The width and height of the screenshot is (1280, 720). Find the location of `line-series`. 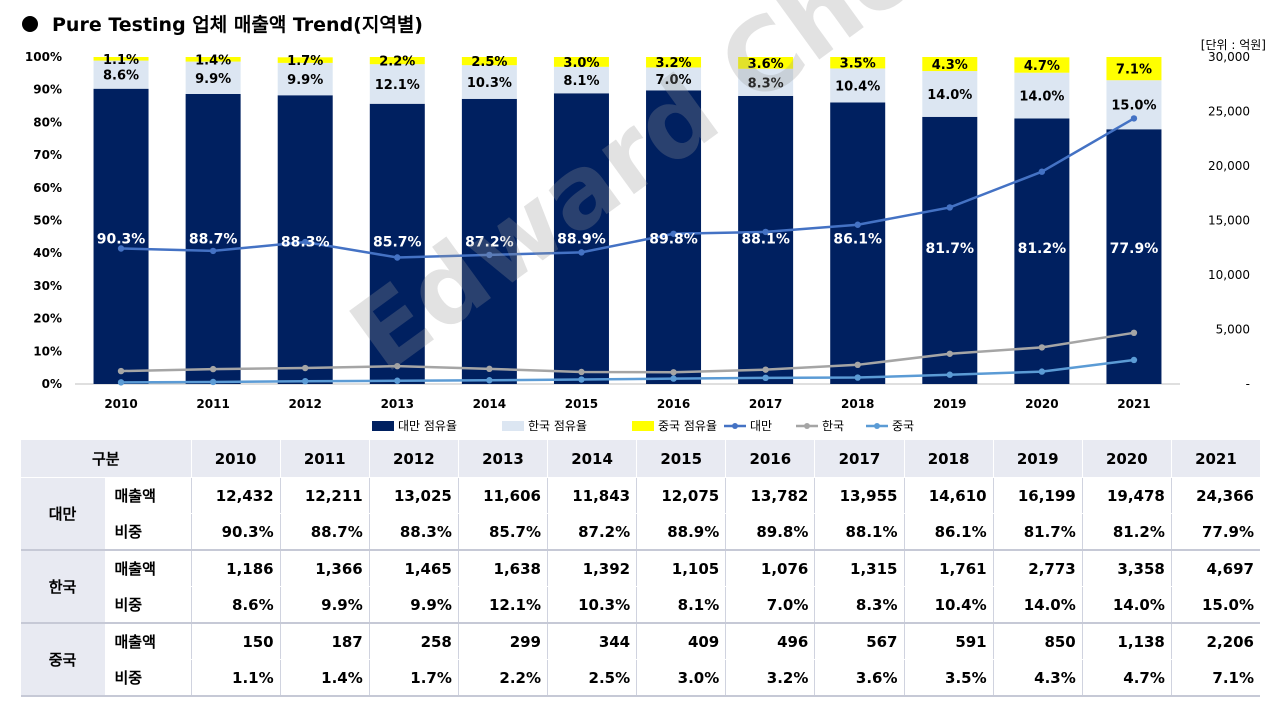

line-series is located at coordinates (628, 352).